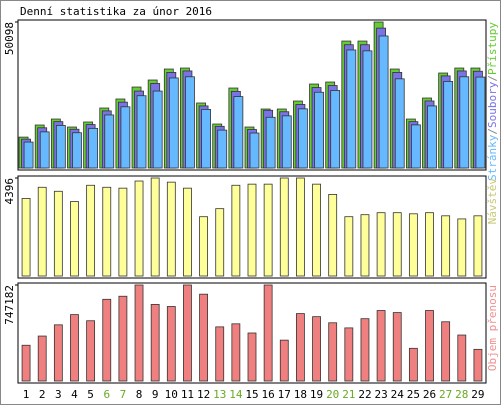  What do you see at coordinates (398, 394) in the screenshot?
I see `x-tick-label: 24` at bounding box center [398, 394].